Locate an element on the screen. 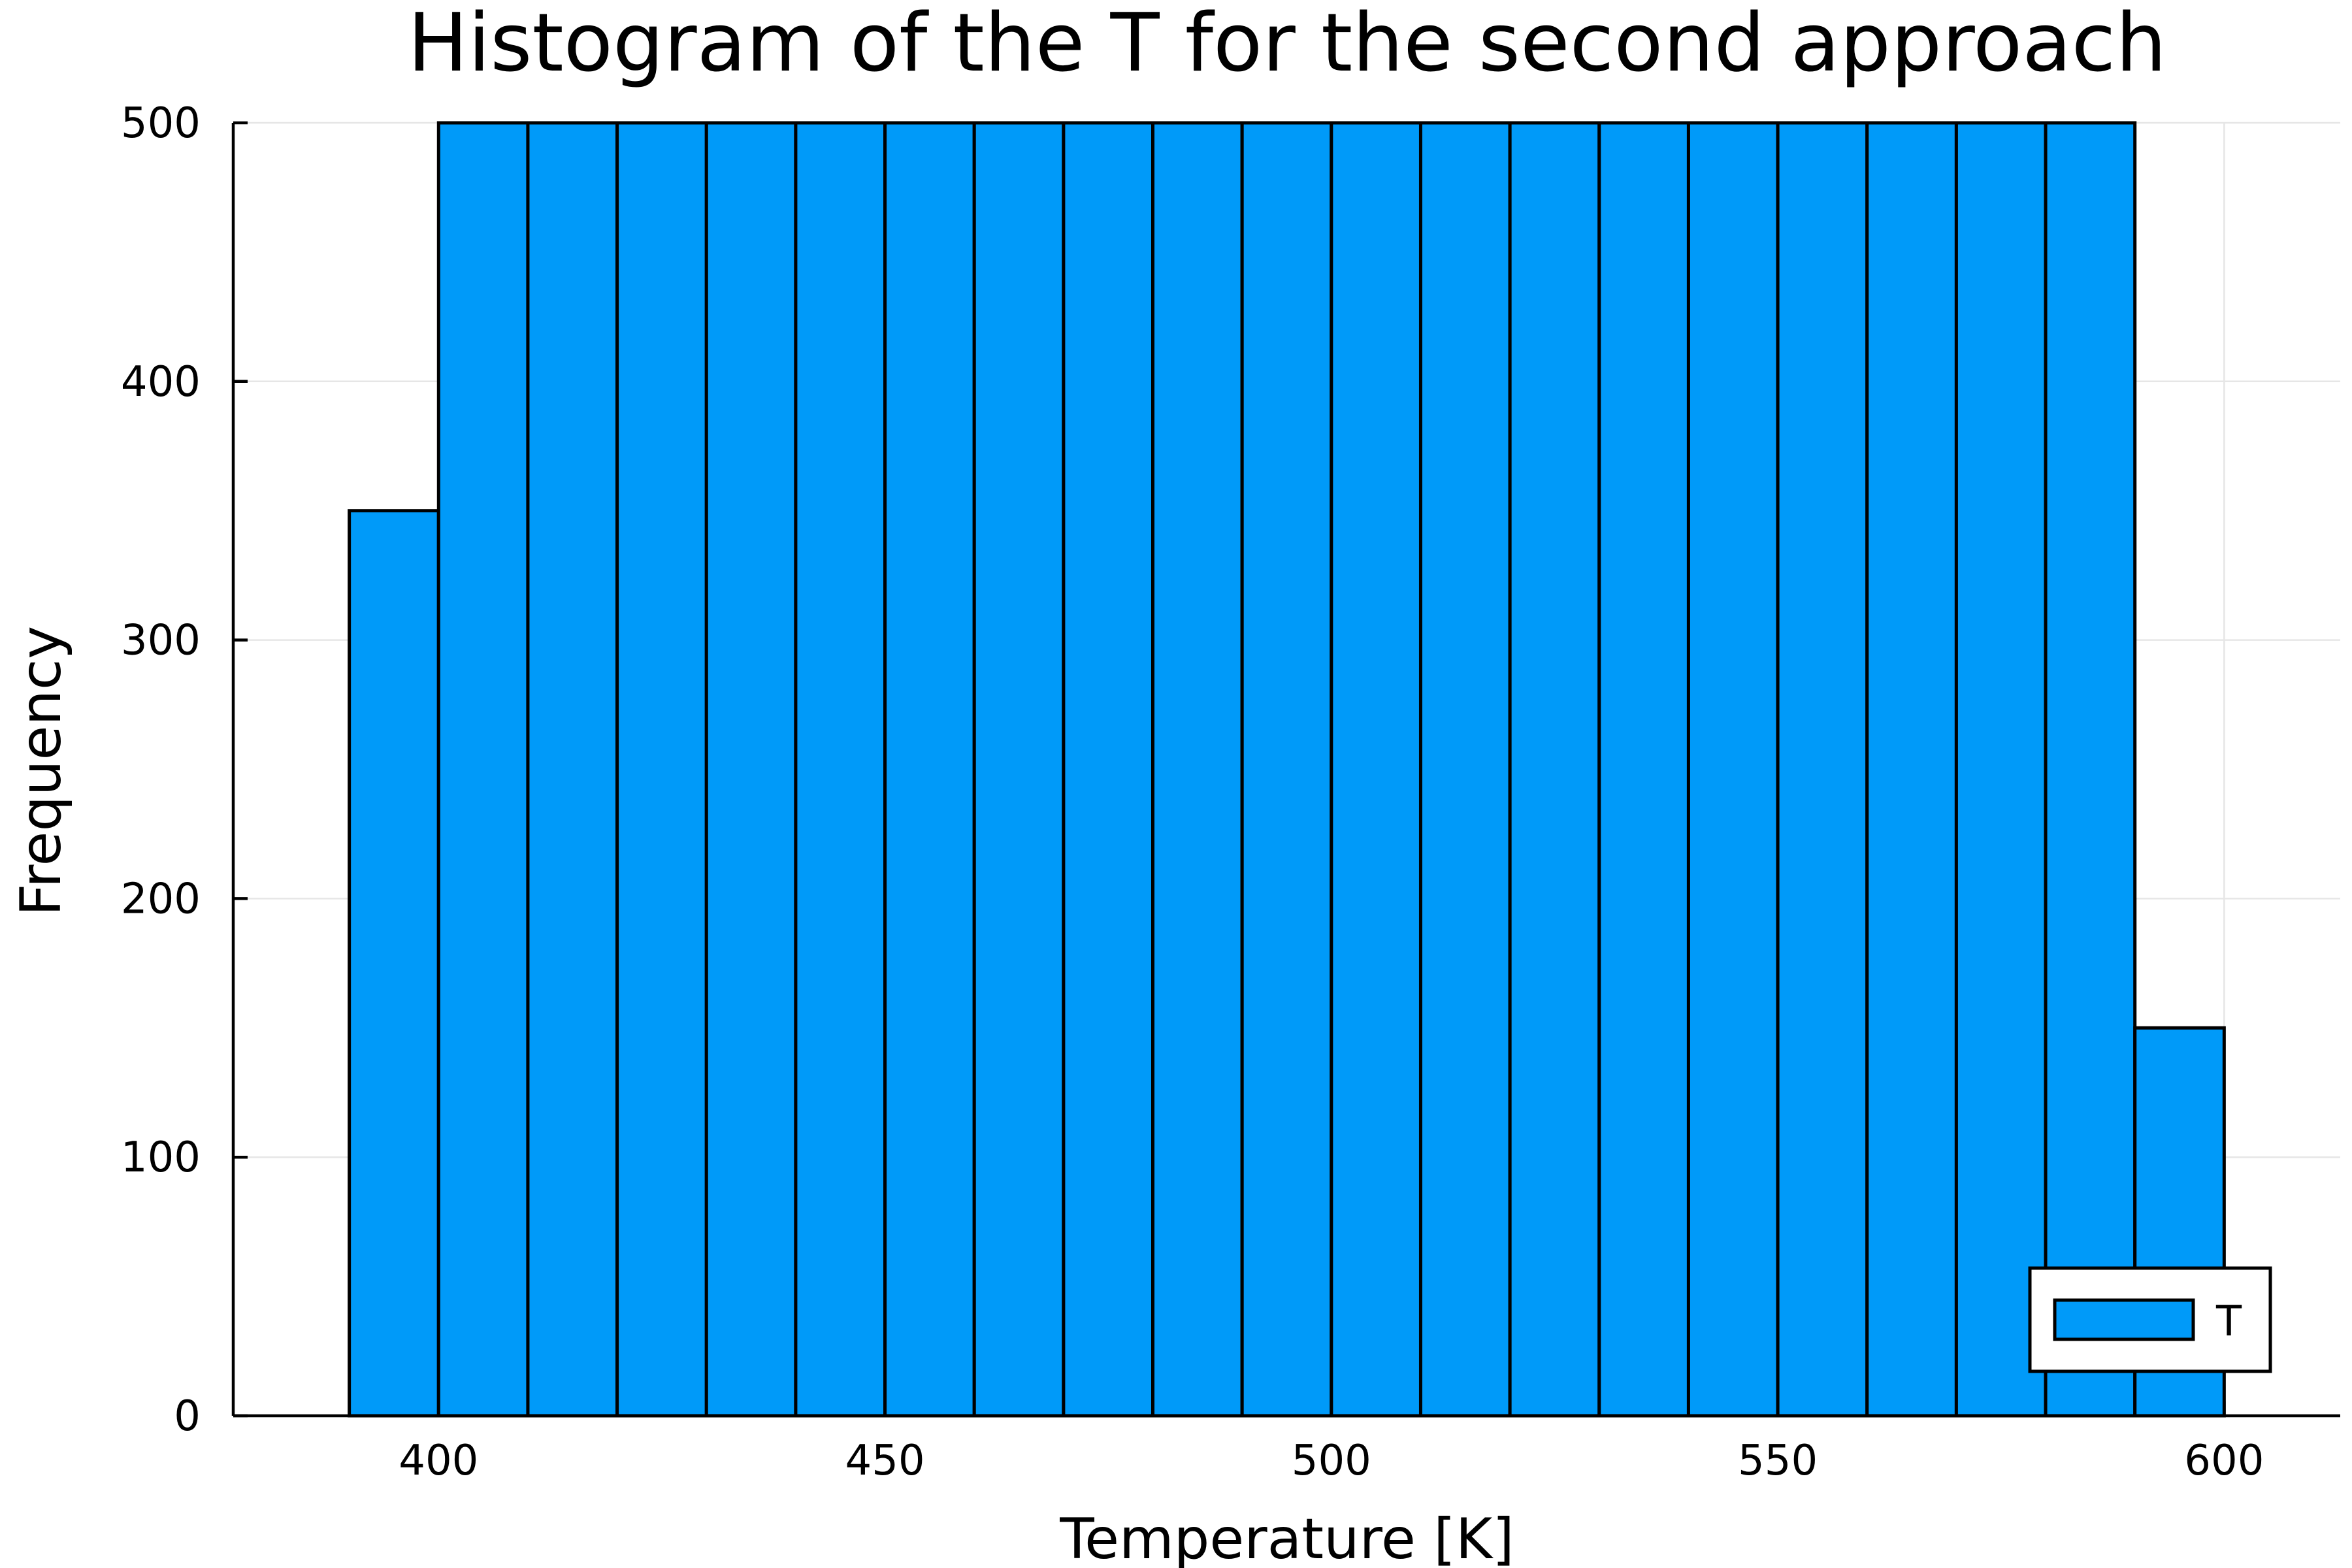  legend: T is located at coordinates (2150, 1319).